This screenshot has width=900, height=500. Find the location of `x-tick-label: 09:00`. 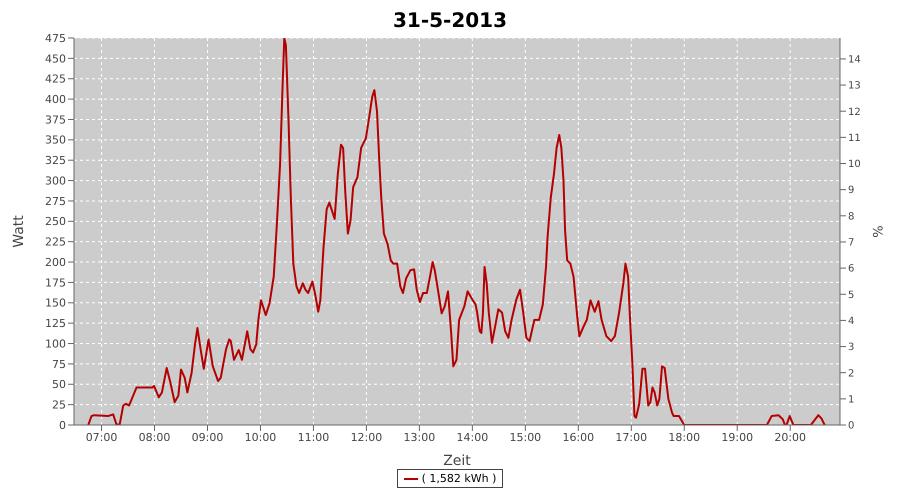

x-tick-label: 09:00 is located at coordinates (208, 437).